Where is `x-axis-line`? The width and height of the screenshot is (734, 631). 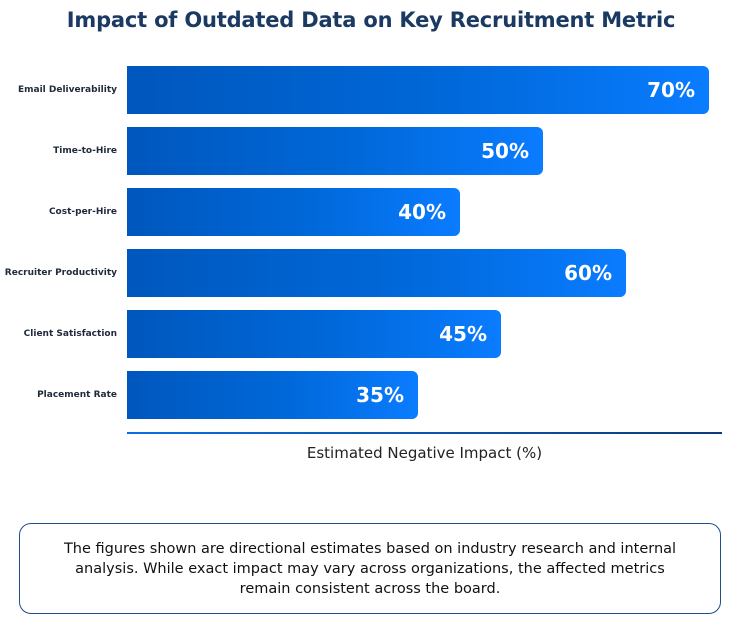
x-axis-line is located at coordinates (424, 433).